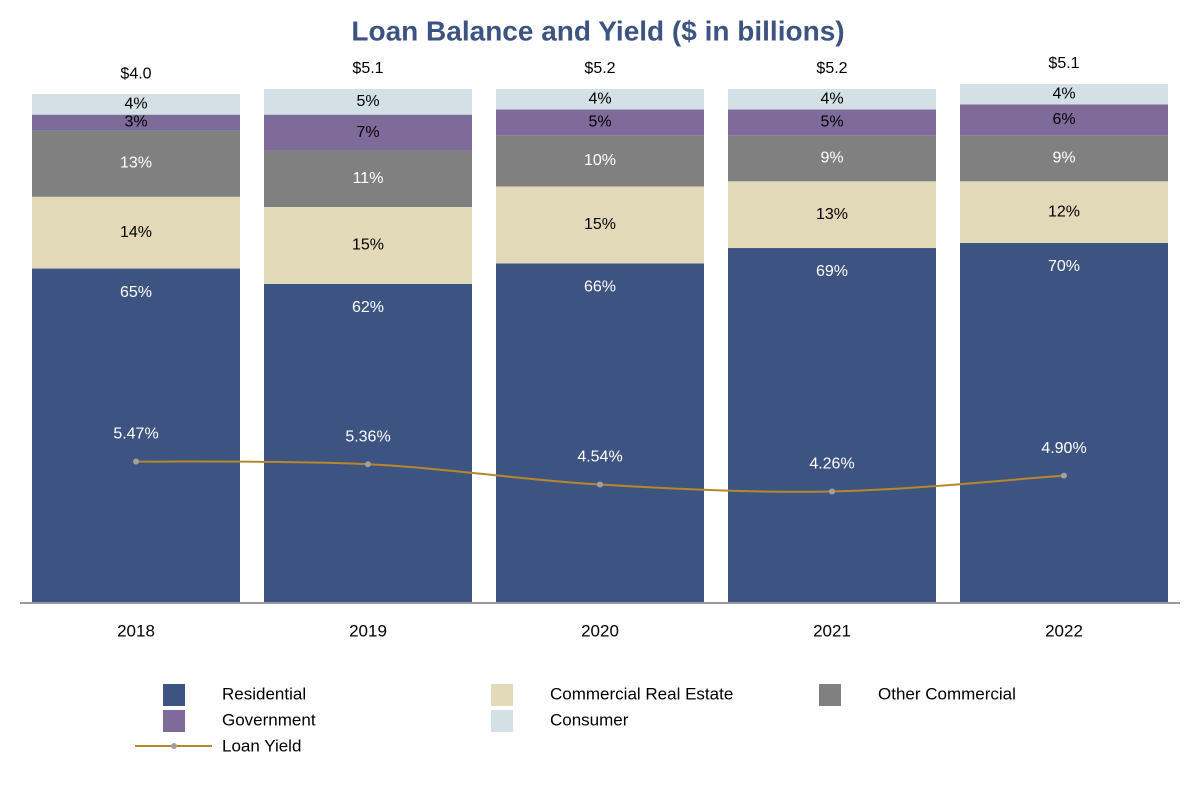 The width and height of the screenshot is (1200, 790). Describe the element at coordinates (174, 746) in the screenshot. I see `legend-marker` at that location.